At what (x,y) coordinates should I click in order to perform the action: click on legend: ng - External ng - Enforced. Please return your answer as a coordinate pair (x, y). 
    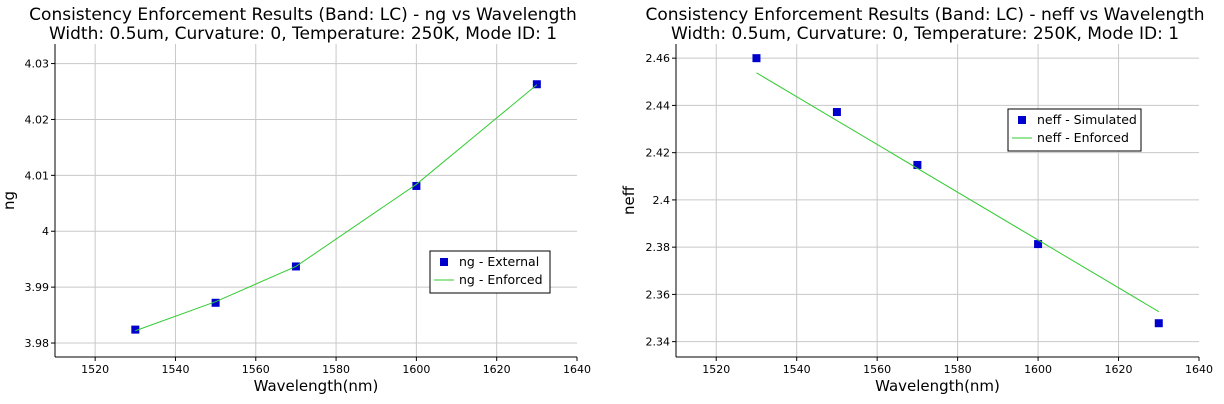
    Looking at the image, I should click on (490, 272).